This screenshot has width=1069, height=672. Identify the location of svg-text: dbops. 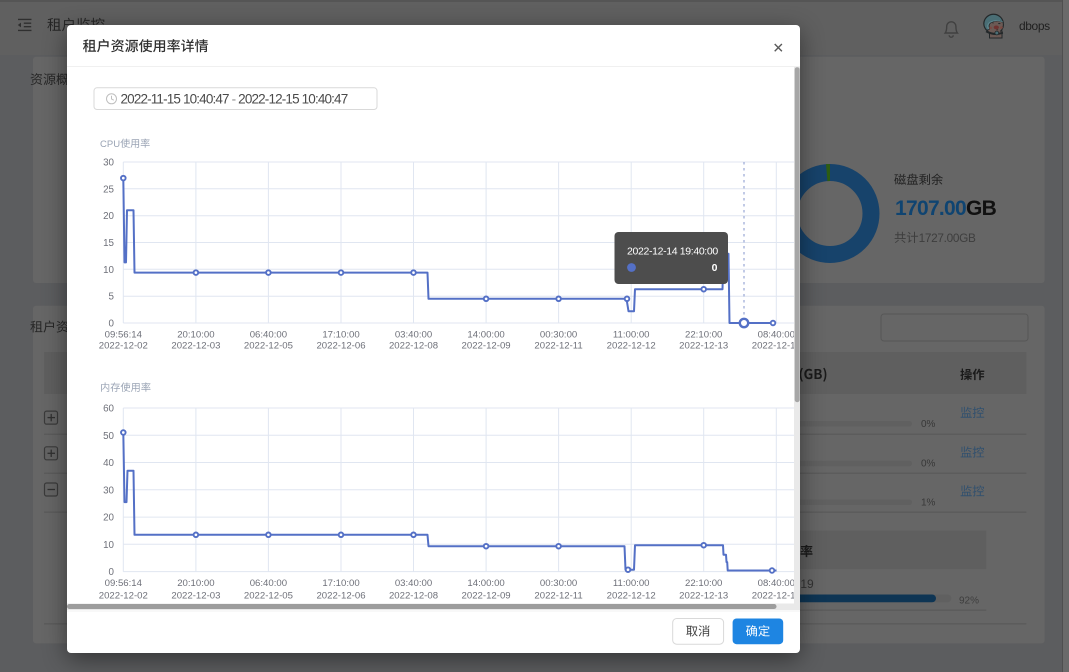
(1034, 26).